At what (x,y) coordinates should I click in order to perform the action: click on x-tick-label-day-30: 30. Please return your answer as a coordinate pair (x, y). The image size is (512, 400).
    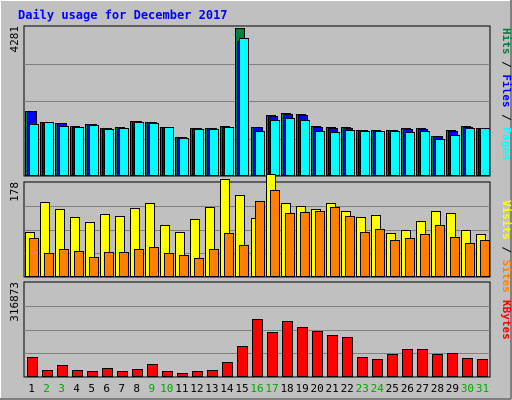
    Looking at the image, I should click on (467, 388).